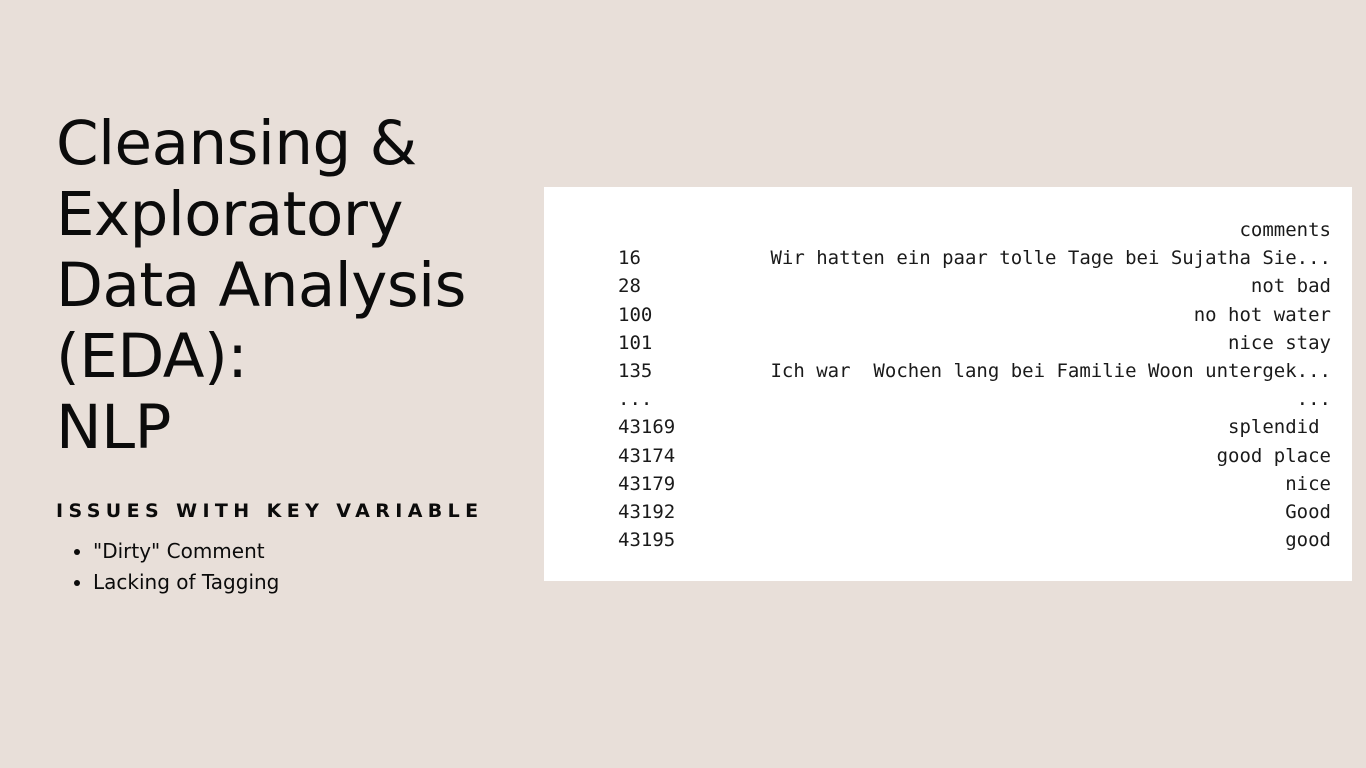 This screenshot has width=1366, height=768. I want to click on row-comment: Good, so click(1308, 511).